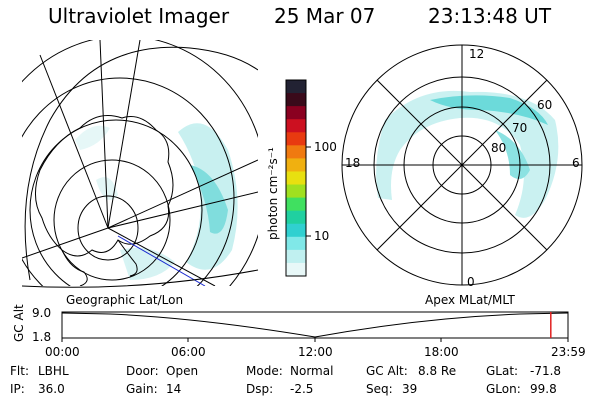 This screenshot has width=600, height=400. Describe the element at coordinates (273, 193) in the screenshot. I see `colorbar-unit-label: photon cm⁻²s⁻¹` at that location.